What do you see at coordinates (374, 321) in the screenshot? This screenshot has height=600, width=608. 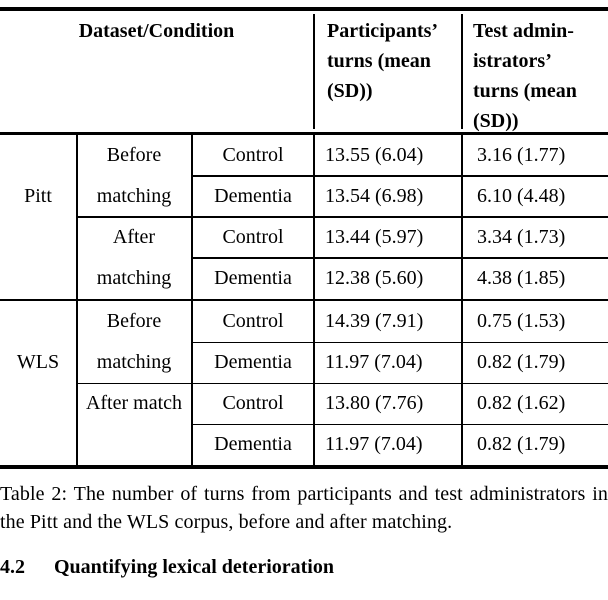 I see `participants-turns-value: 14.39 (7.91)` at bounding box center [374, 321].